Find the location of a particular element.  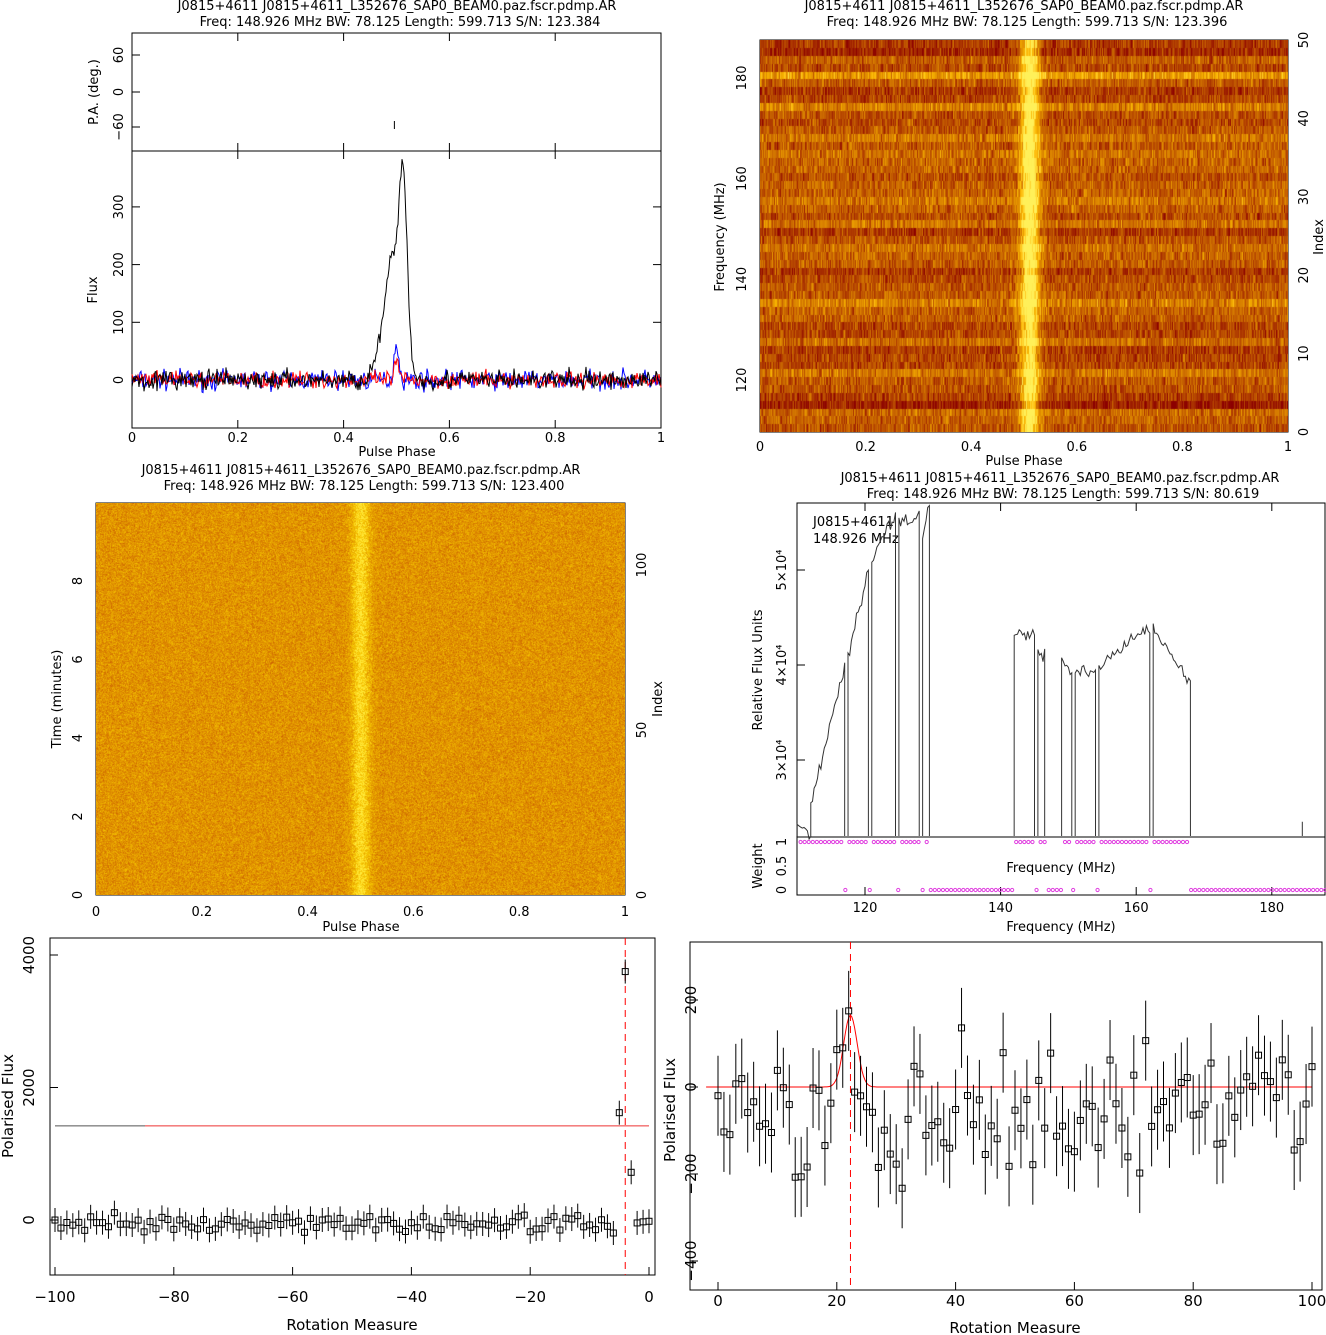

x-tick-label: 0.6 is located at coordinates (449, 438).